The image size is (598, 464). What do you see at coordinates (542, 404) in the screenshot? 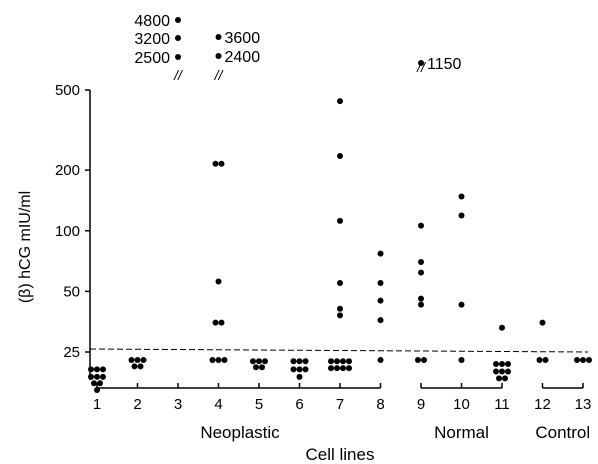
I see `x-tick-label: 12` at bounding box center [542, 404].